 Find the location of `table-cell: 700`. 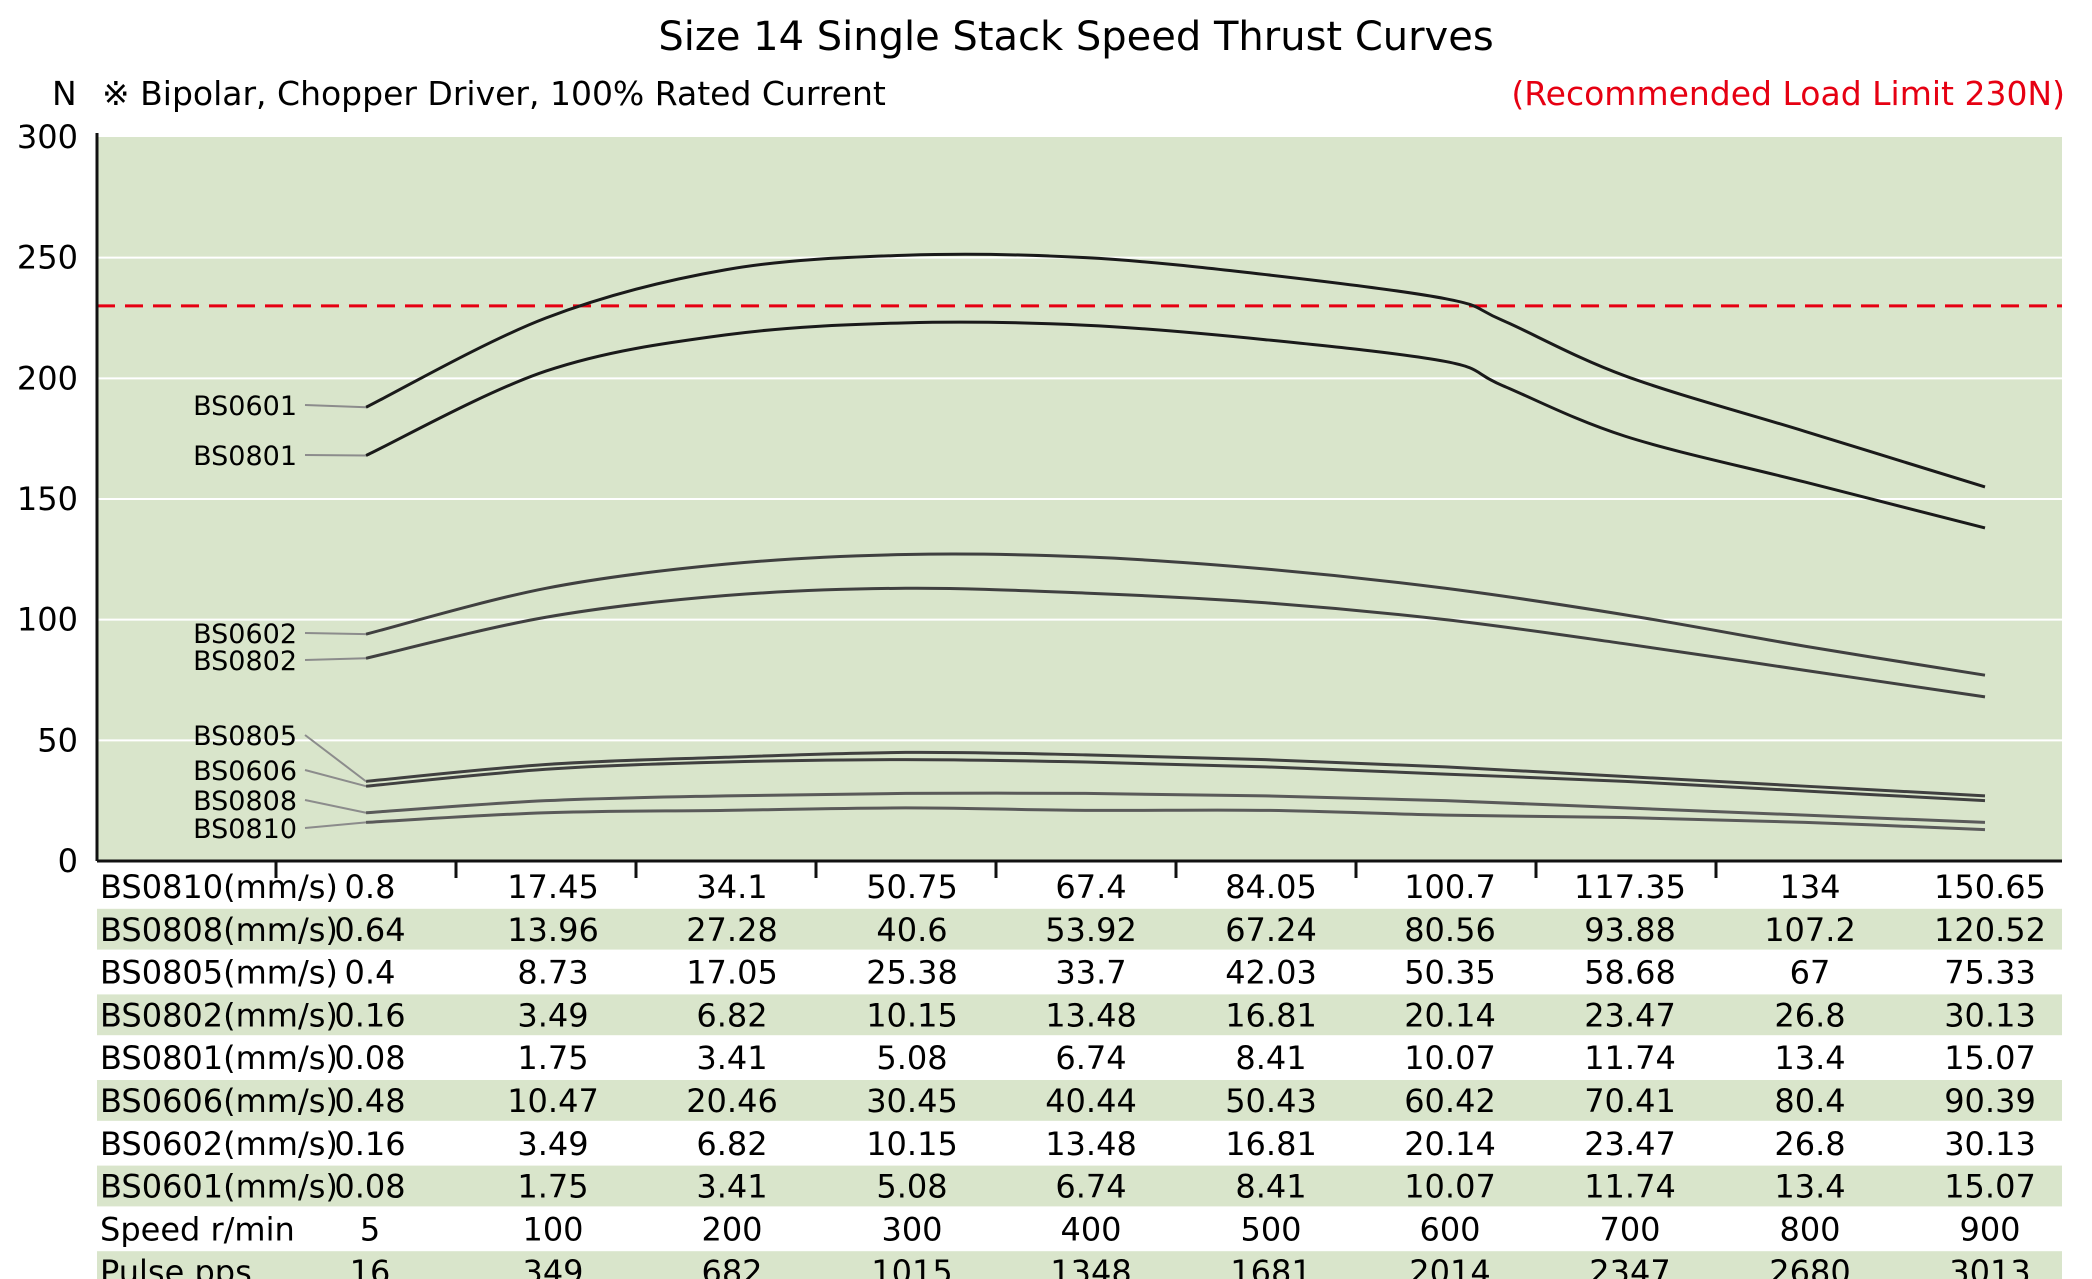

table-cell: 700 is located at coordinates (1629, 1229).